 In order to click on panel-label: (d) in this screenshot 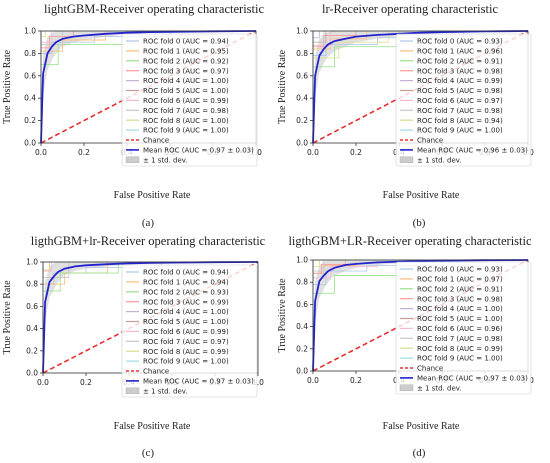, I will do `click(419, 453)`.